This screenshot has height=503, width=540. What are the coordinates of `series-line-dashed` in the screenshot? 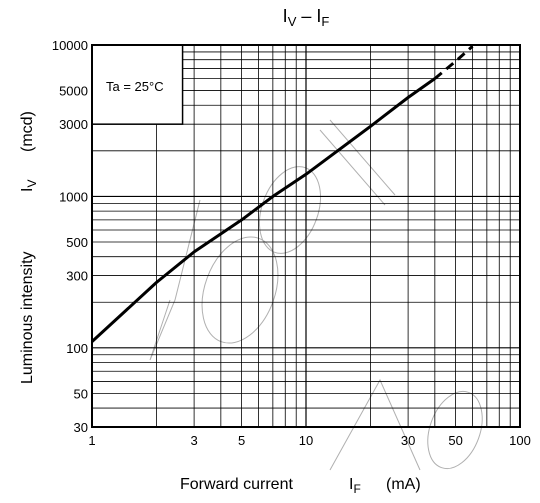 It's located at (453, 62).